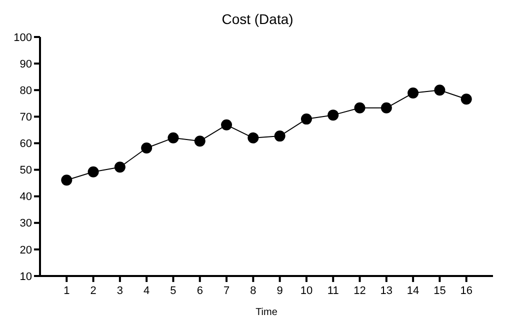 Image resolution: width=515 pixels, height=333 pixels. Describe the element at coordinates (279, 291) in the screenshot. I see `x-tick-label: 9` at that location.